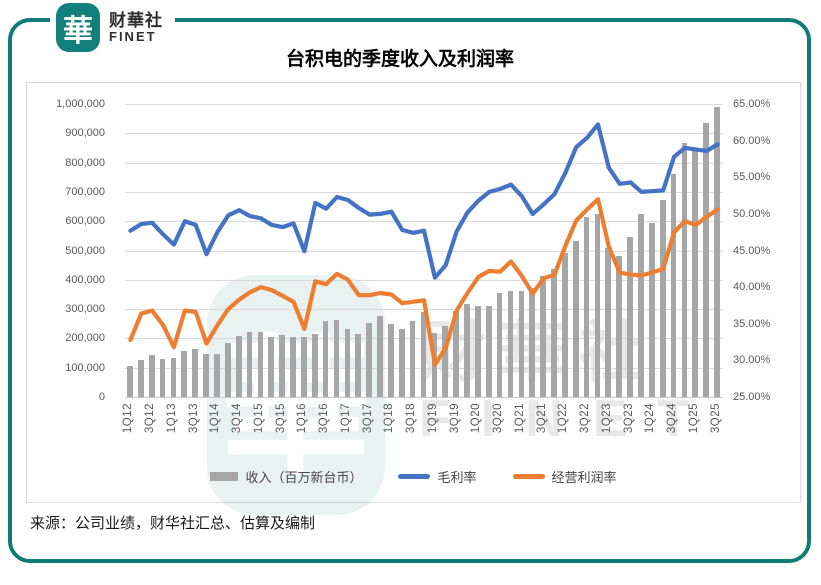  Describe the element at coordinates (569, 419) in the screenshot. I see `watermark-text-en: FINET` at that location.